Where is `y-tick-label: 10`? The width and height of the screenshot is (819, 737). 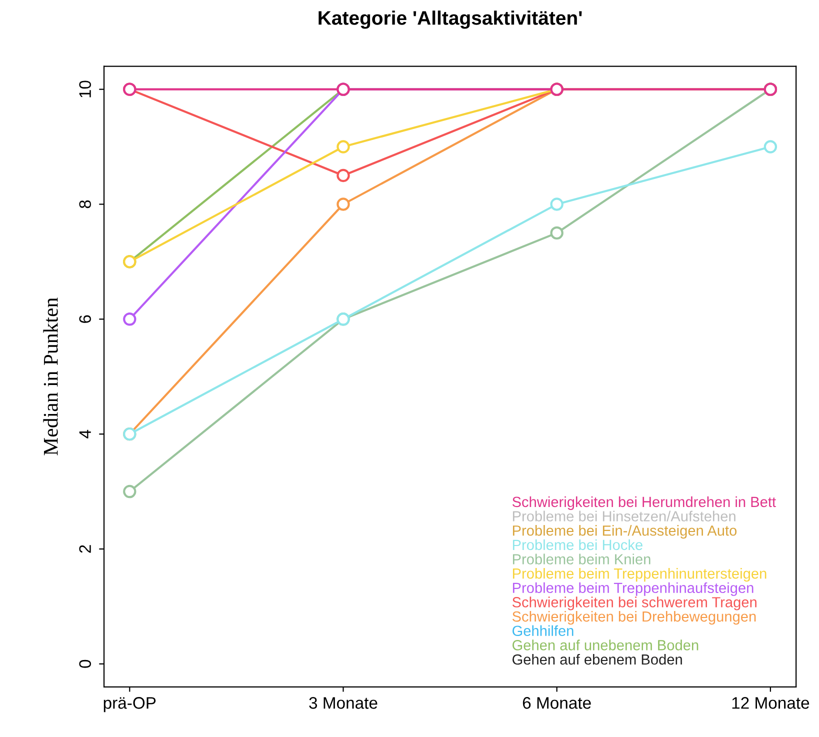 y-tick-label: 10 is located at coordinates (85, 89).